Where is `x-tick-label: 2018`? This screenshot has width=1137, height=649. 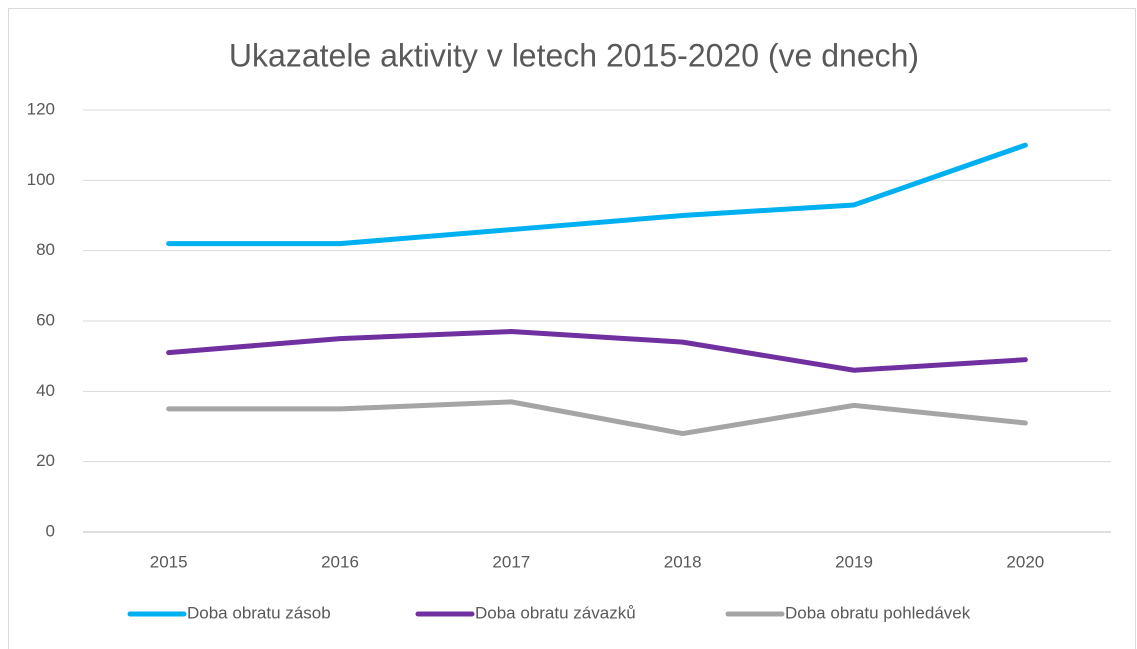 x-tick-label: 2018 is located at coordinates (683, 561).